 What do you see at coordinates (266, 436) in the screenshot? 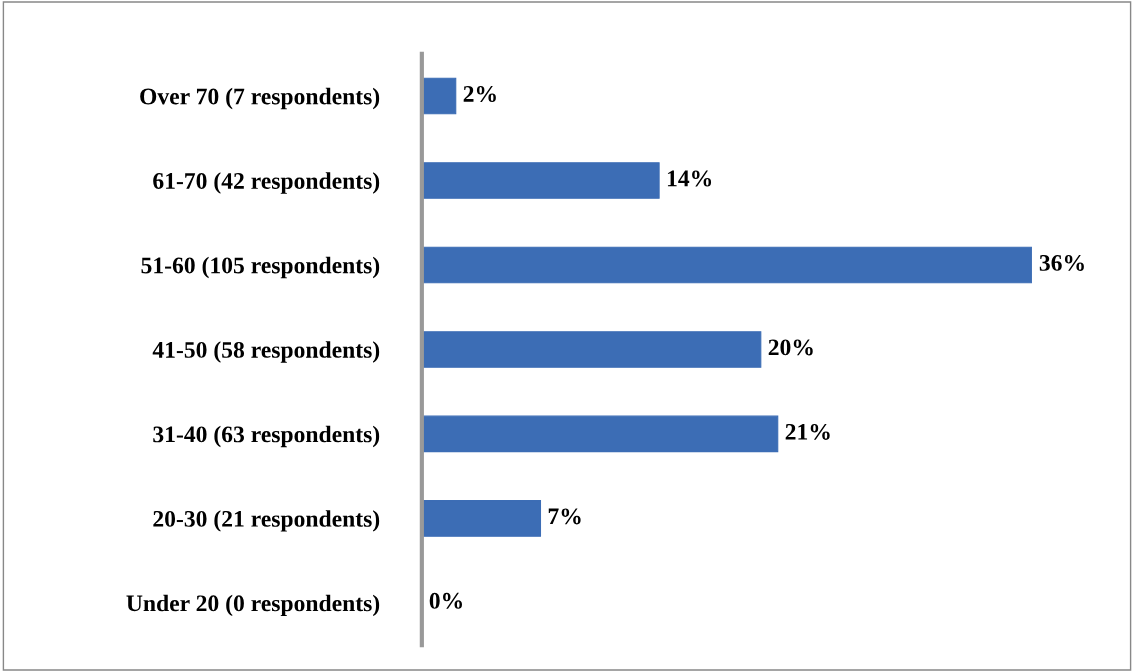
I see `y-tick-label: 31-40 (63 respondents)` at bounding box center [266, 436].